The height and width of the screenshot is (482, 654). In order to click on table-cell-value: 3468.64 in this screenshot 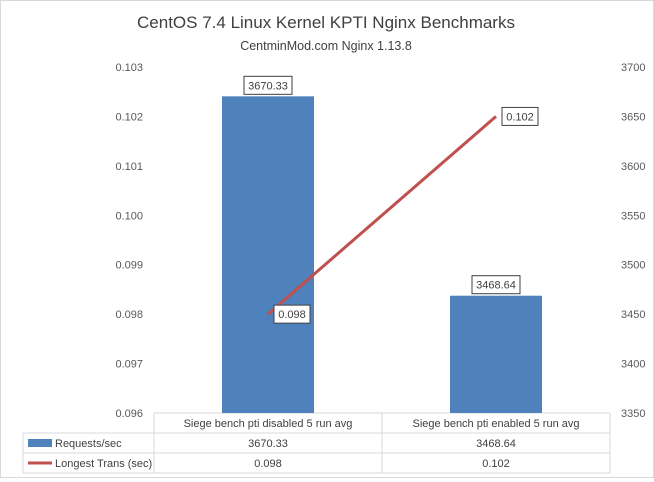, I will do `click(496, 444)`.